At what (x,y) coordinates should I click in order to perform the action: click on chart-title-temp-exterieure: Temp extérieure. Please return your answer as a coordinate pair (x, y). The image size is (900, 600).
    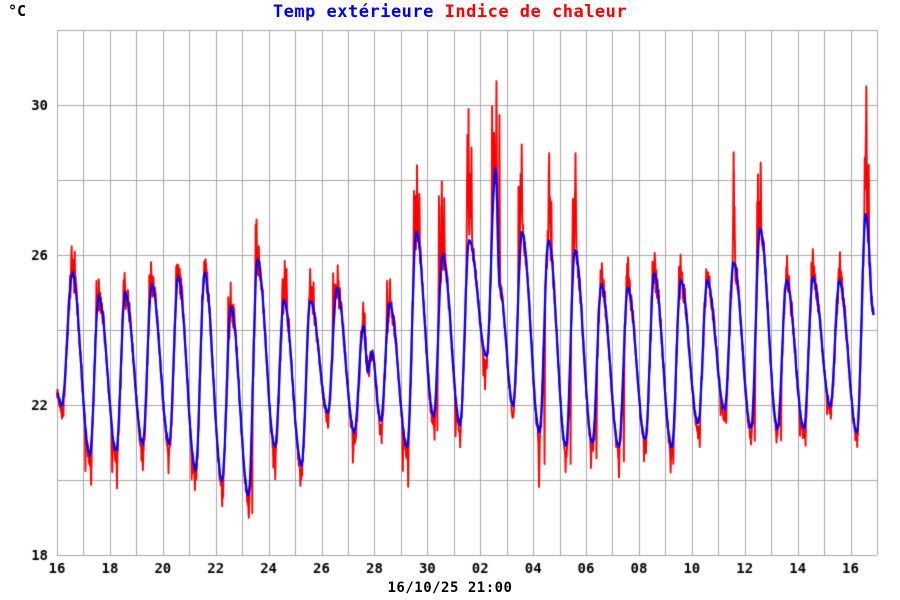
    Looking at the image, I should click on (353, 12).